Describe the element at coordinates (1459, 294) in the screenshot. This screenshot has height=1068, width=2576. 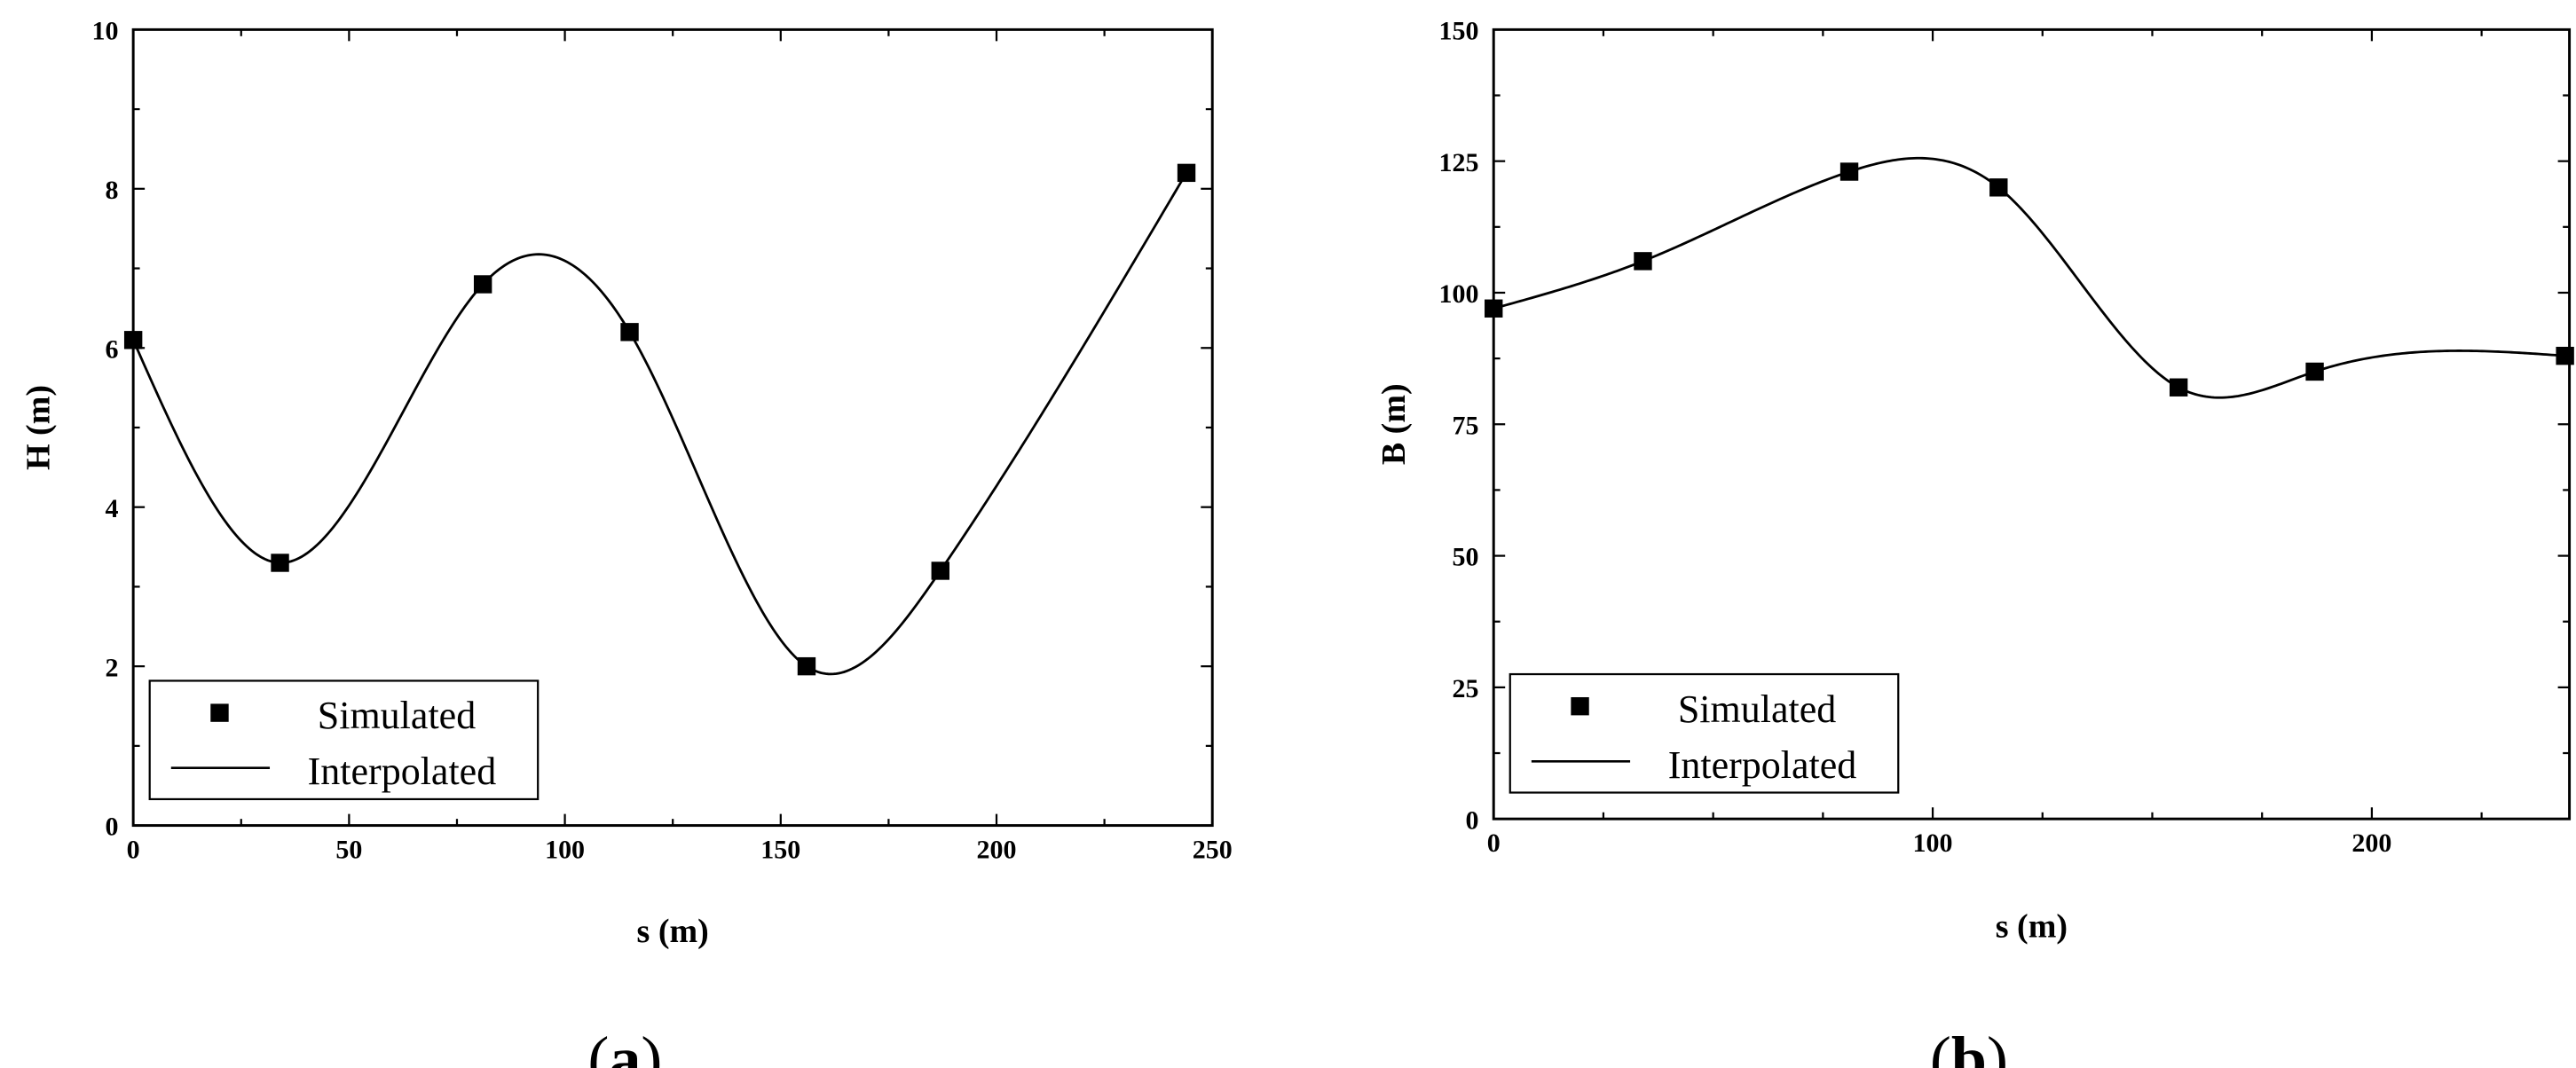
I see `y-tick-label-b: 100` at that location.